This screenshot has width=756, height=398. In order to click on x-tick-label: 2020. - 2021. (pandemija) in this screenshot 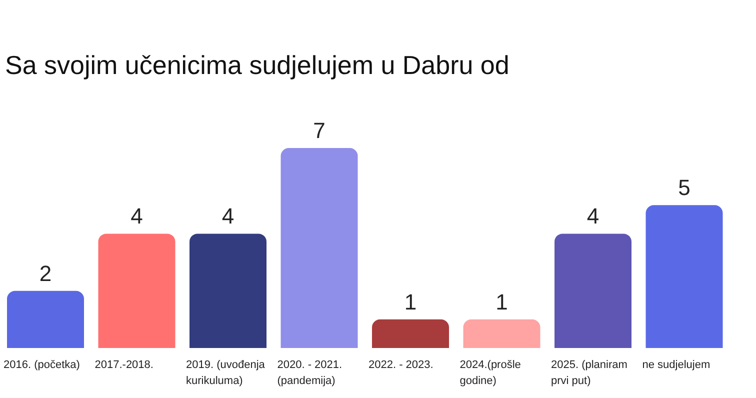, I will do `click(309, 373)`.